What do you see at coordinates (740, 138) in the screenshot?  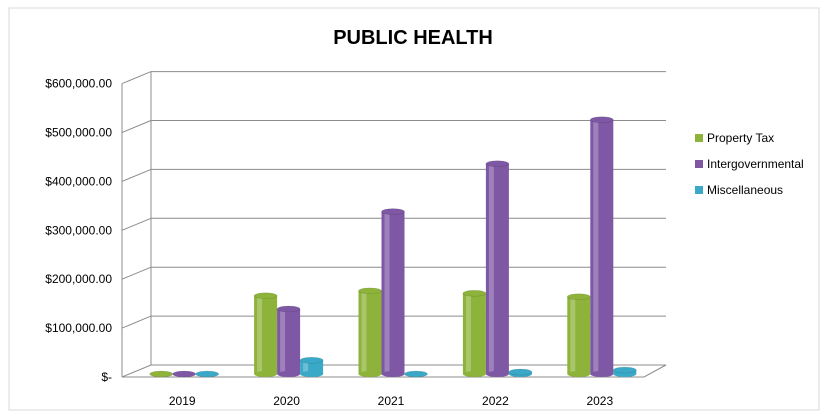 I see `legend-label: Property Tax` at bounding box center [740, 138].